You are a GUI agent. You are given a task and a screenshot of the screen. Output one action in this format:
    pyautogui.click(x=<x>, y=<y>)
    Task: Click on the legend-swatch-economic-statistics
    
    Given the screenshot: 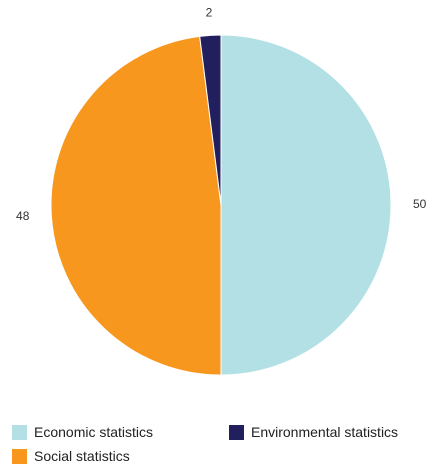 What is the action you would take?
    pyautogui.click(x=19, y=432)
    